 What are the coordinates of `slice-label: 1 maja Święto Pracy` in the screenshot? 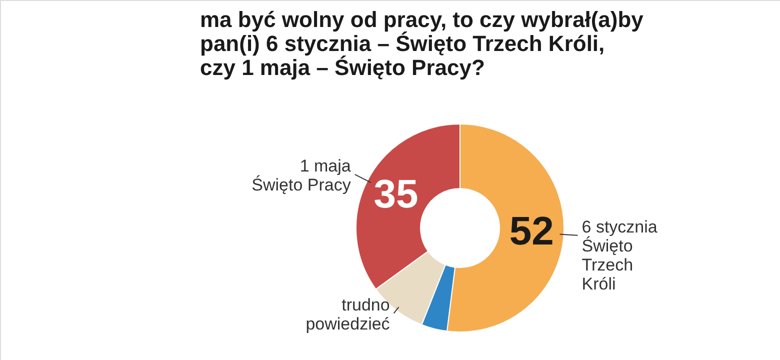 It's located at (302, 175).